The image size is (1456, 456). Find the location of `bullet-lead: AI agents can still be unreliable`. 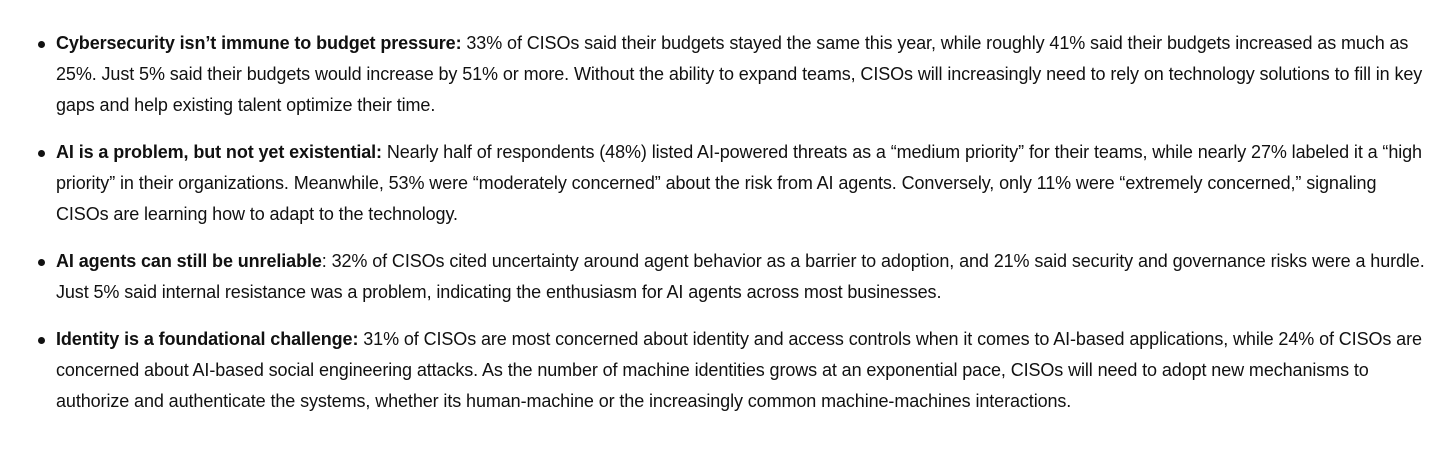

bullet-lead: AI agents can still be unreliable is located at coordinates (189, 261).